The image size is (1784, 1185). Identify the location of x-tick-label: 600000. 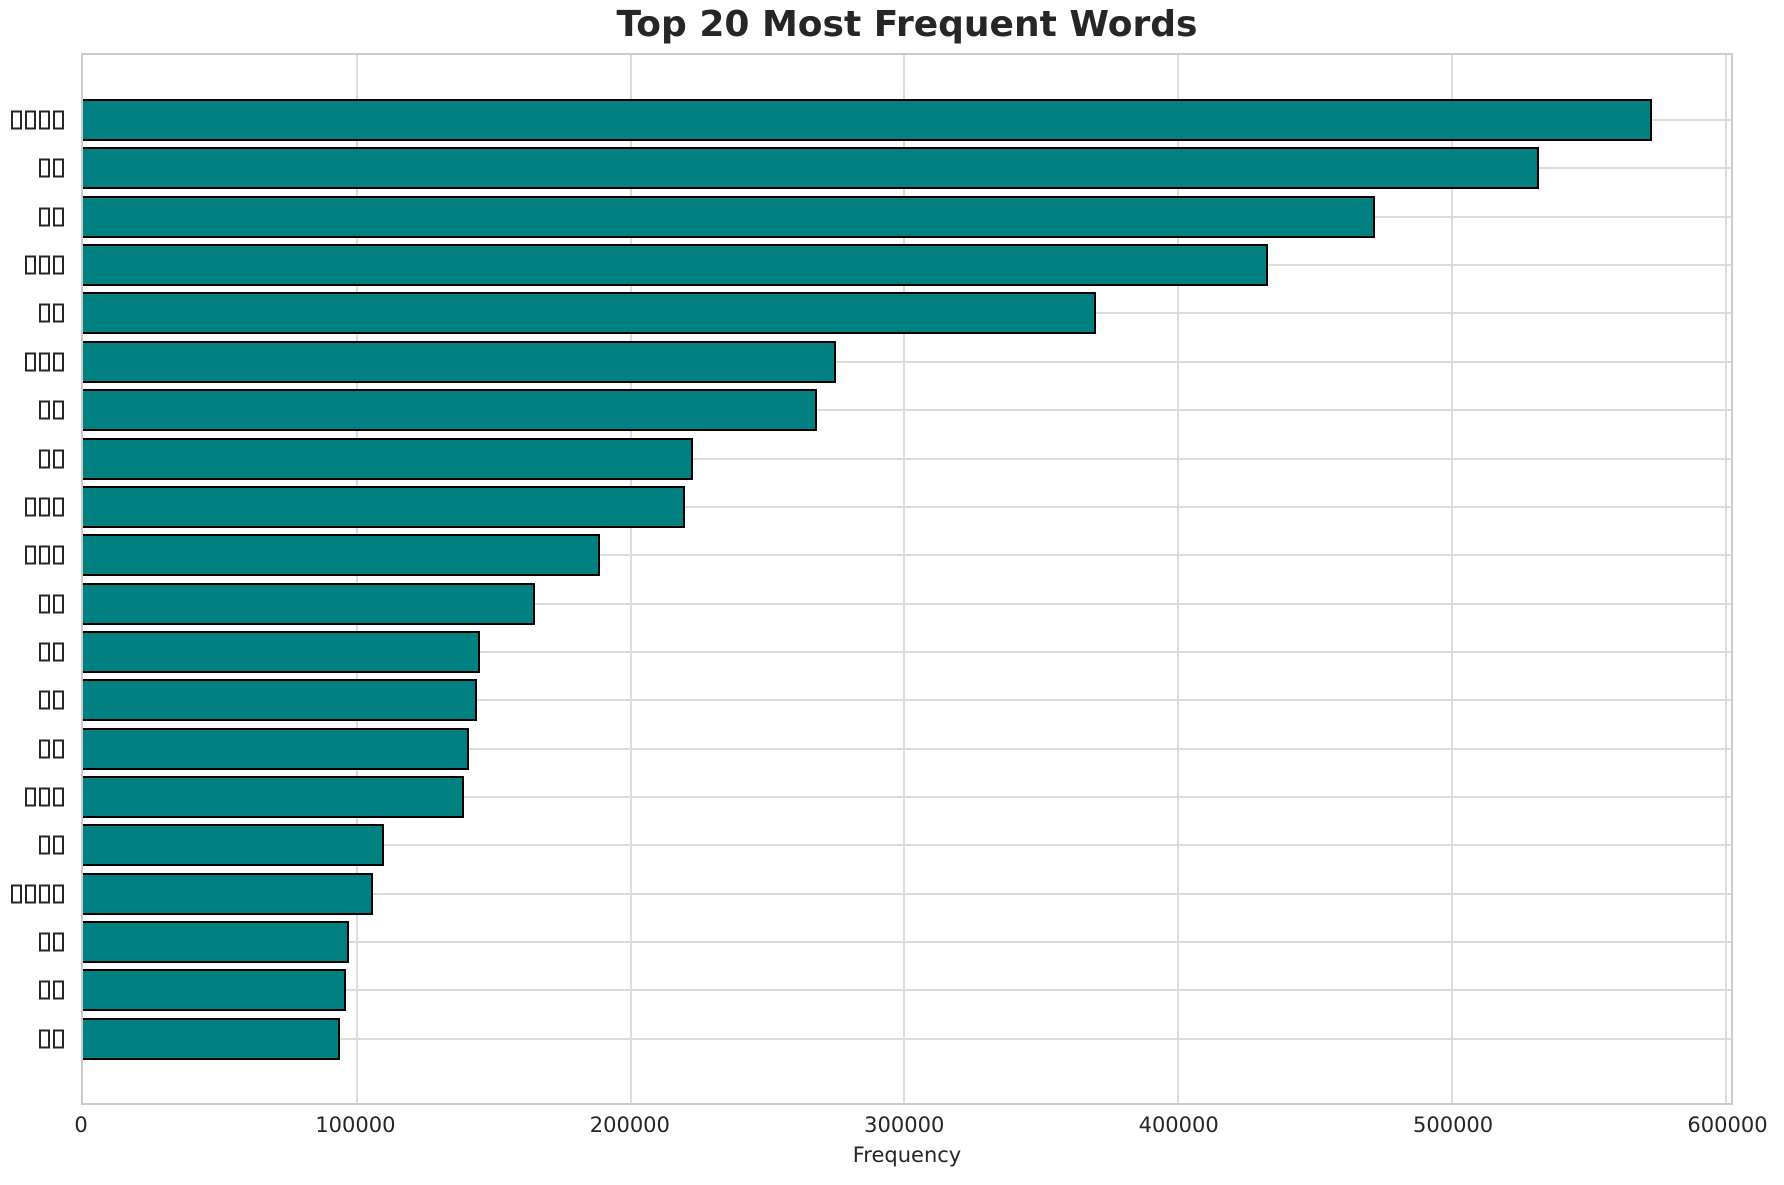
(1727, 1125).